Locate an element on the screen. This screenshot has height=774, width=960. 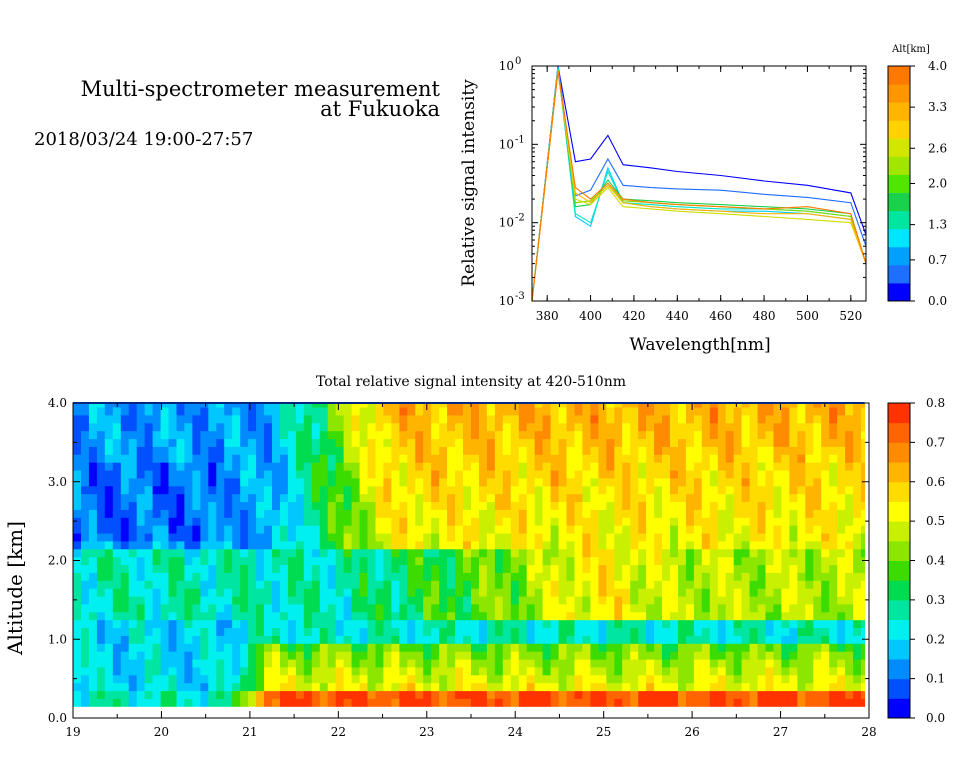
heatmap-xtick-label-21: 21 is located at coordinates (249, 732).